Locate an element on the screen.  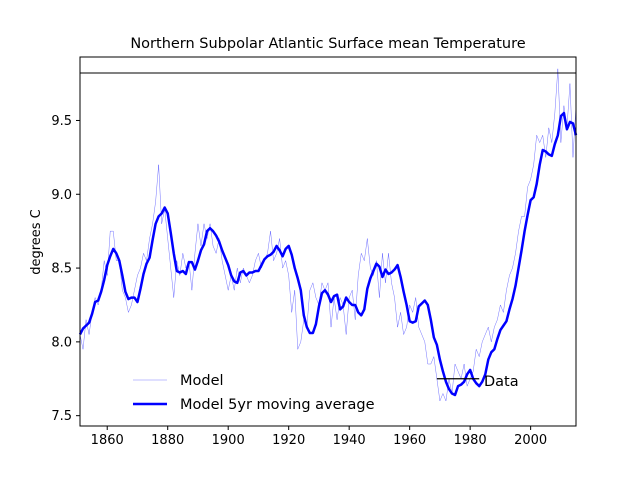
y-tick-label: 8.0 is located at coordinates (61, 342).